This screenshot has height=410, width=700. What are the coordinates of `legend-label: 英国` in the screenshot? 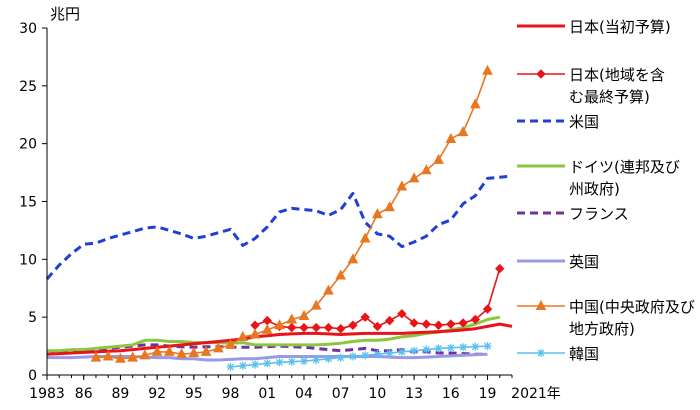 It's located at (584, 262).